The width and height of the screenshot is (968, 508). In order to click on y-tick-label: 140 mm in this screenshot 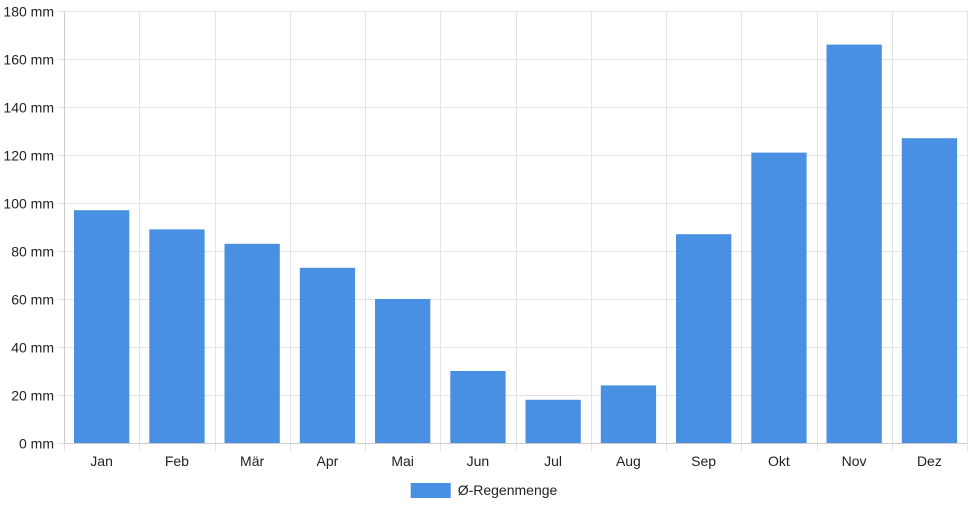, I will do `click(28, 108)`.